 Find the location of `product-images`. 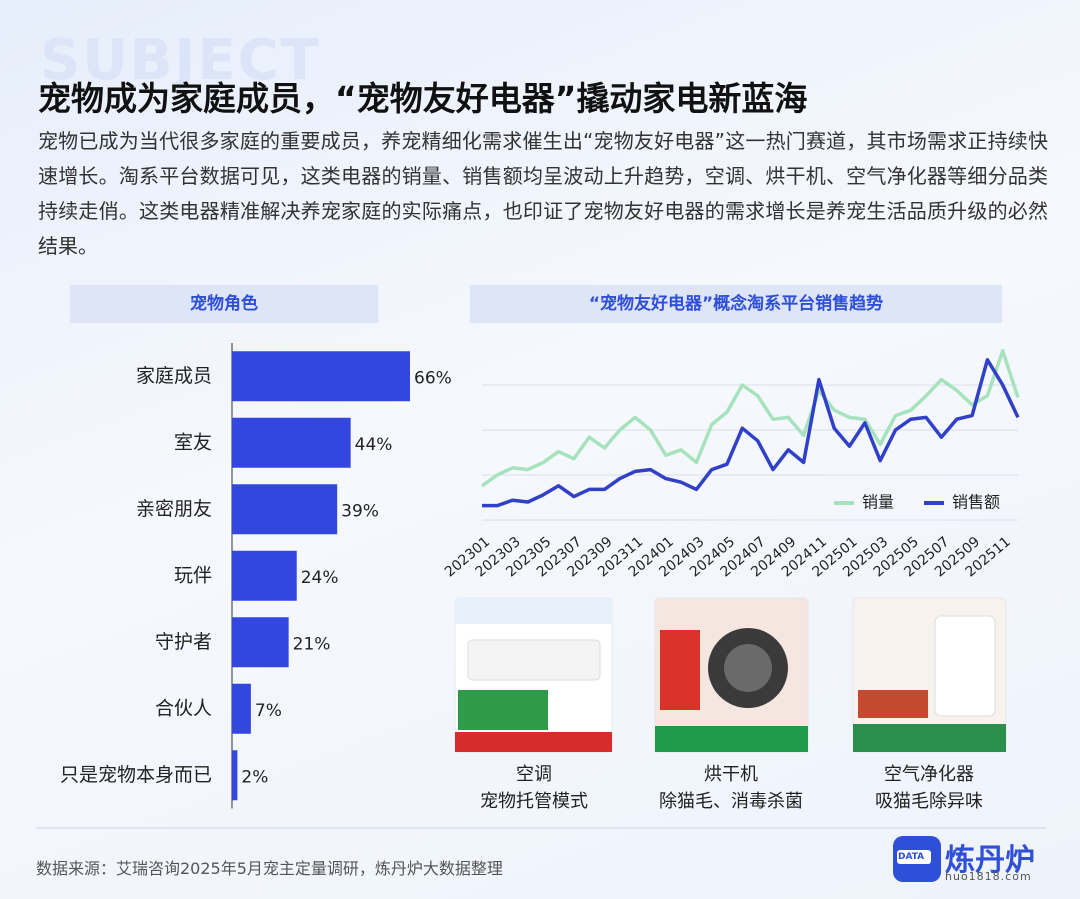

product-images is located at coordinates (730, 675).